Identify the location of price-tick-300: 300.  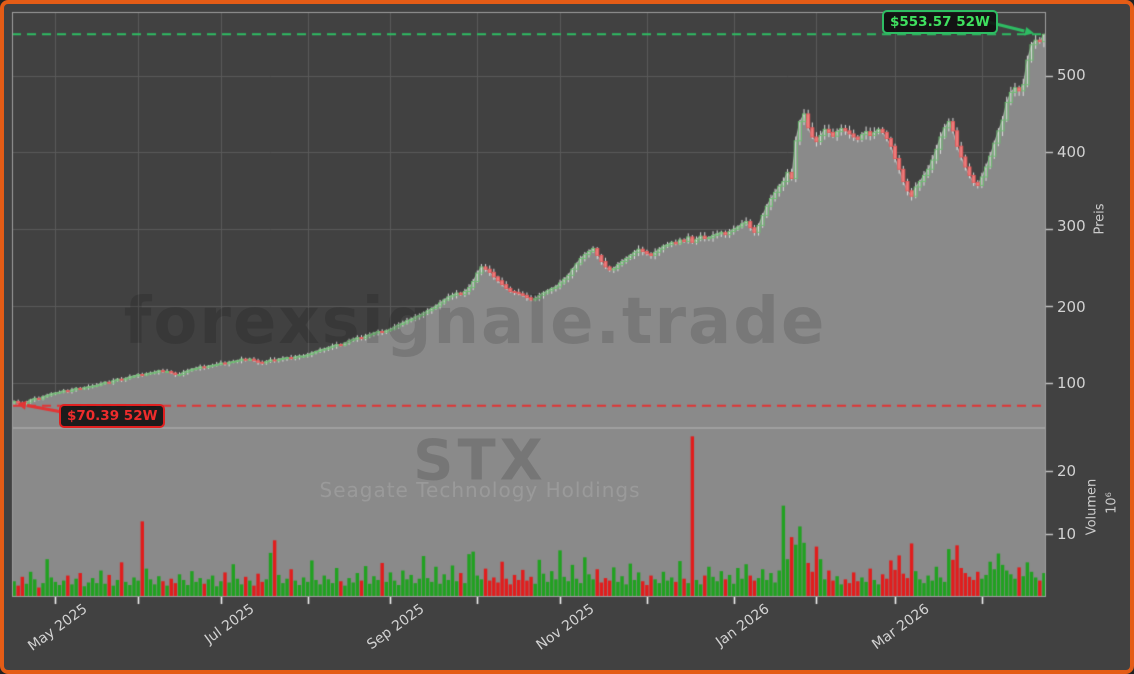
(1071, 226).